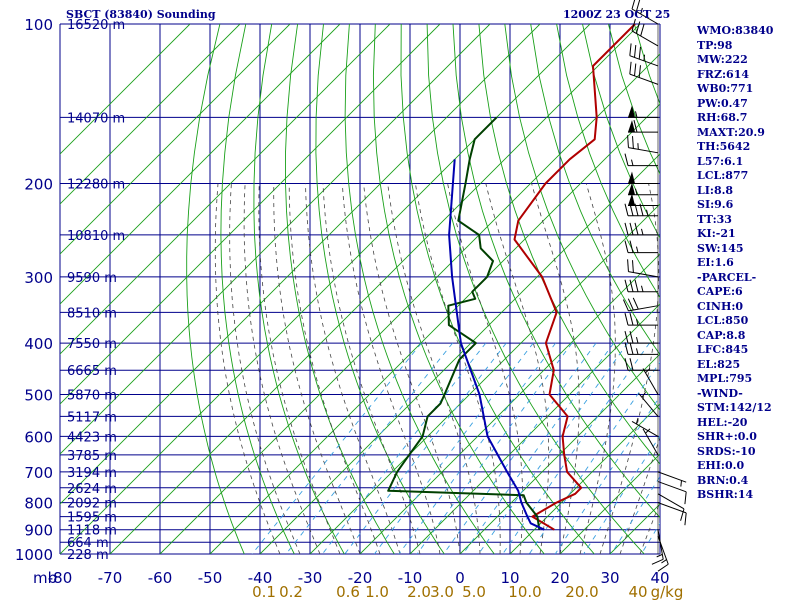 The height and width of the screenshot is (600, 800). Describe the element at coordinates (360, 578) in the screenshot. I see `x-tick-label: -20` at that location.